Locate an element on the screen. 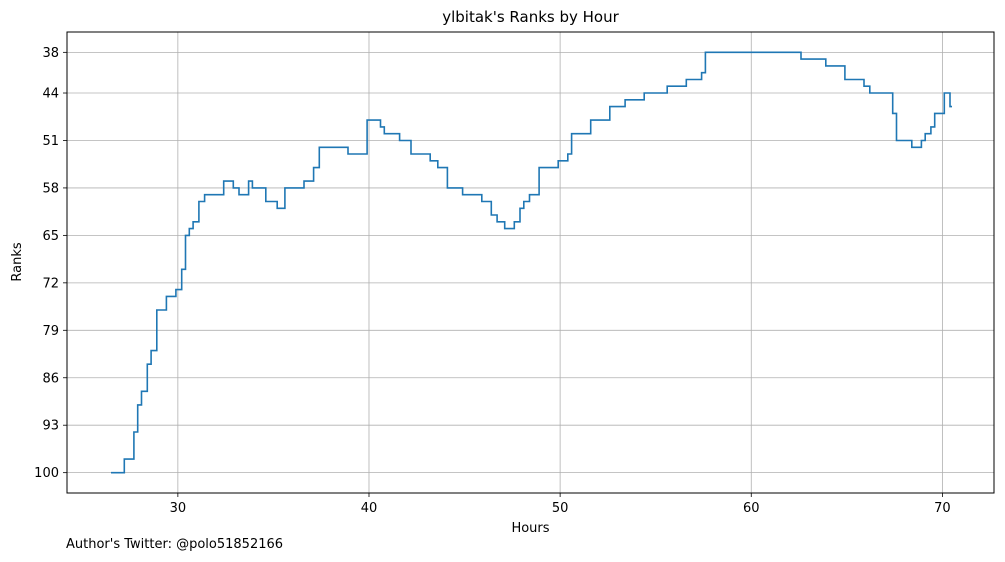  chart-title: ylbitak's Ranks by Hour is located at coordinates (530, 17).